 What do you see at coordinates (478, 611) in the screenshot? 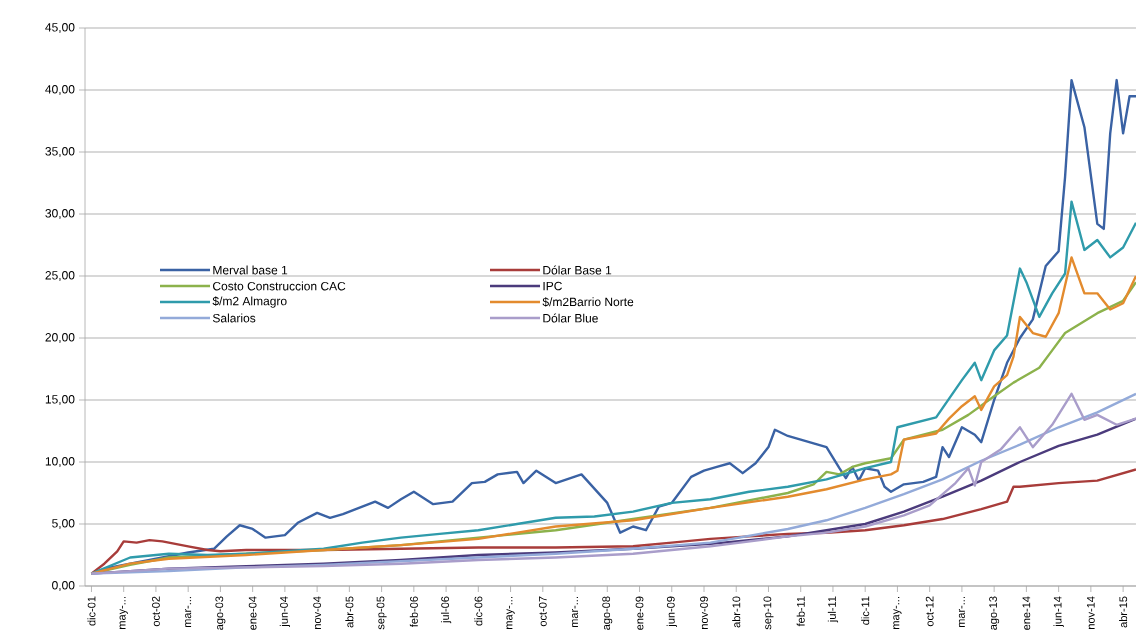
I see `x-tick-label: dic-06` at bounding box center [478, 611].